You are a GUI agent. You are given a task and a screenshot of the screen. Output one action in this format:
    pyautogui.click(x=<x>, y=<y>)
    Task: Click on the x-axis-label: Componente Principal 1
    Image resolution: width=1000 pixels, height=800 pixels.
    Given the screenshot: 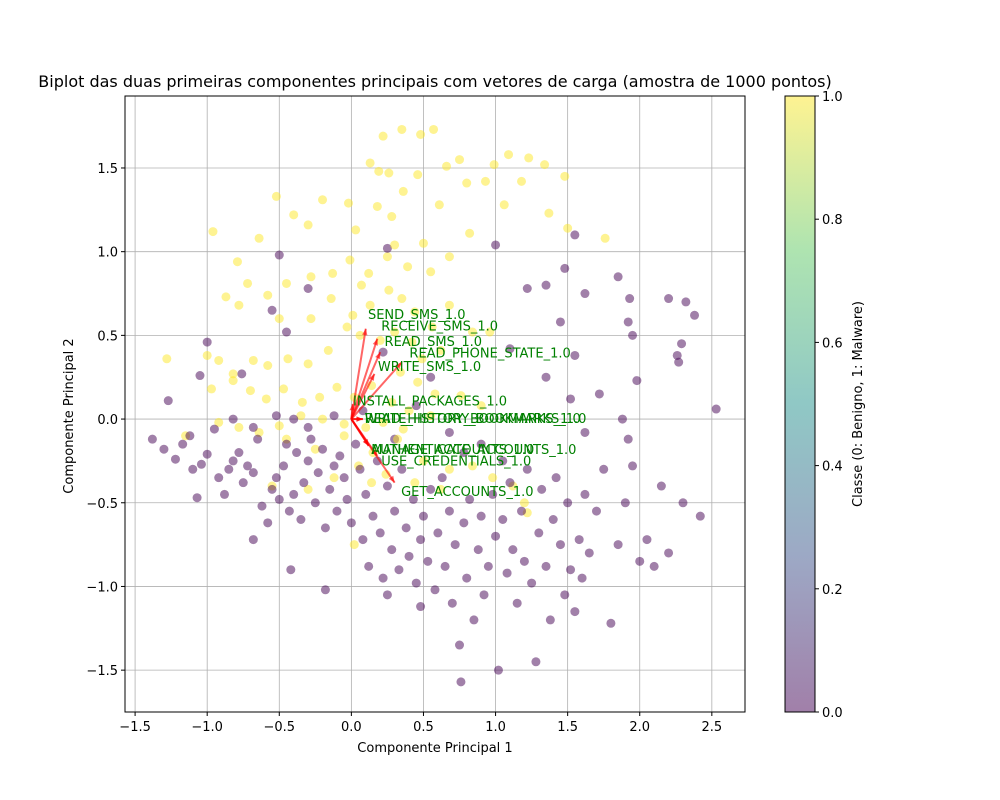 What is the action you would take?
    pyautogui.click(x=434, y=748)
    